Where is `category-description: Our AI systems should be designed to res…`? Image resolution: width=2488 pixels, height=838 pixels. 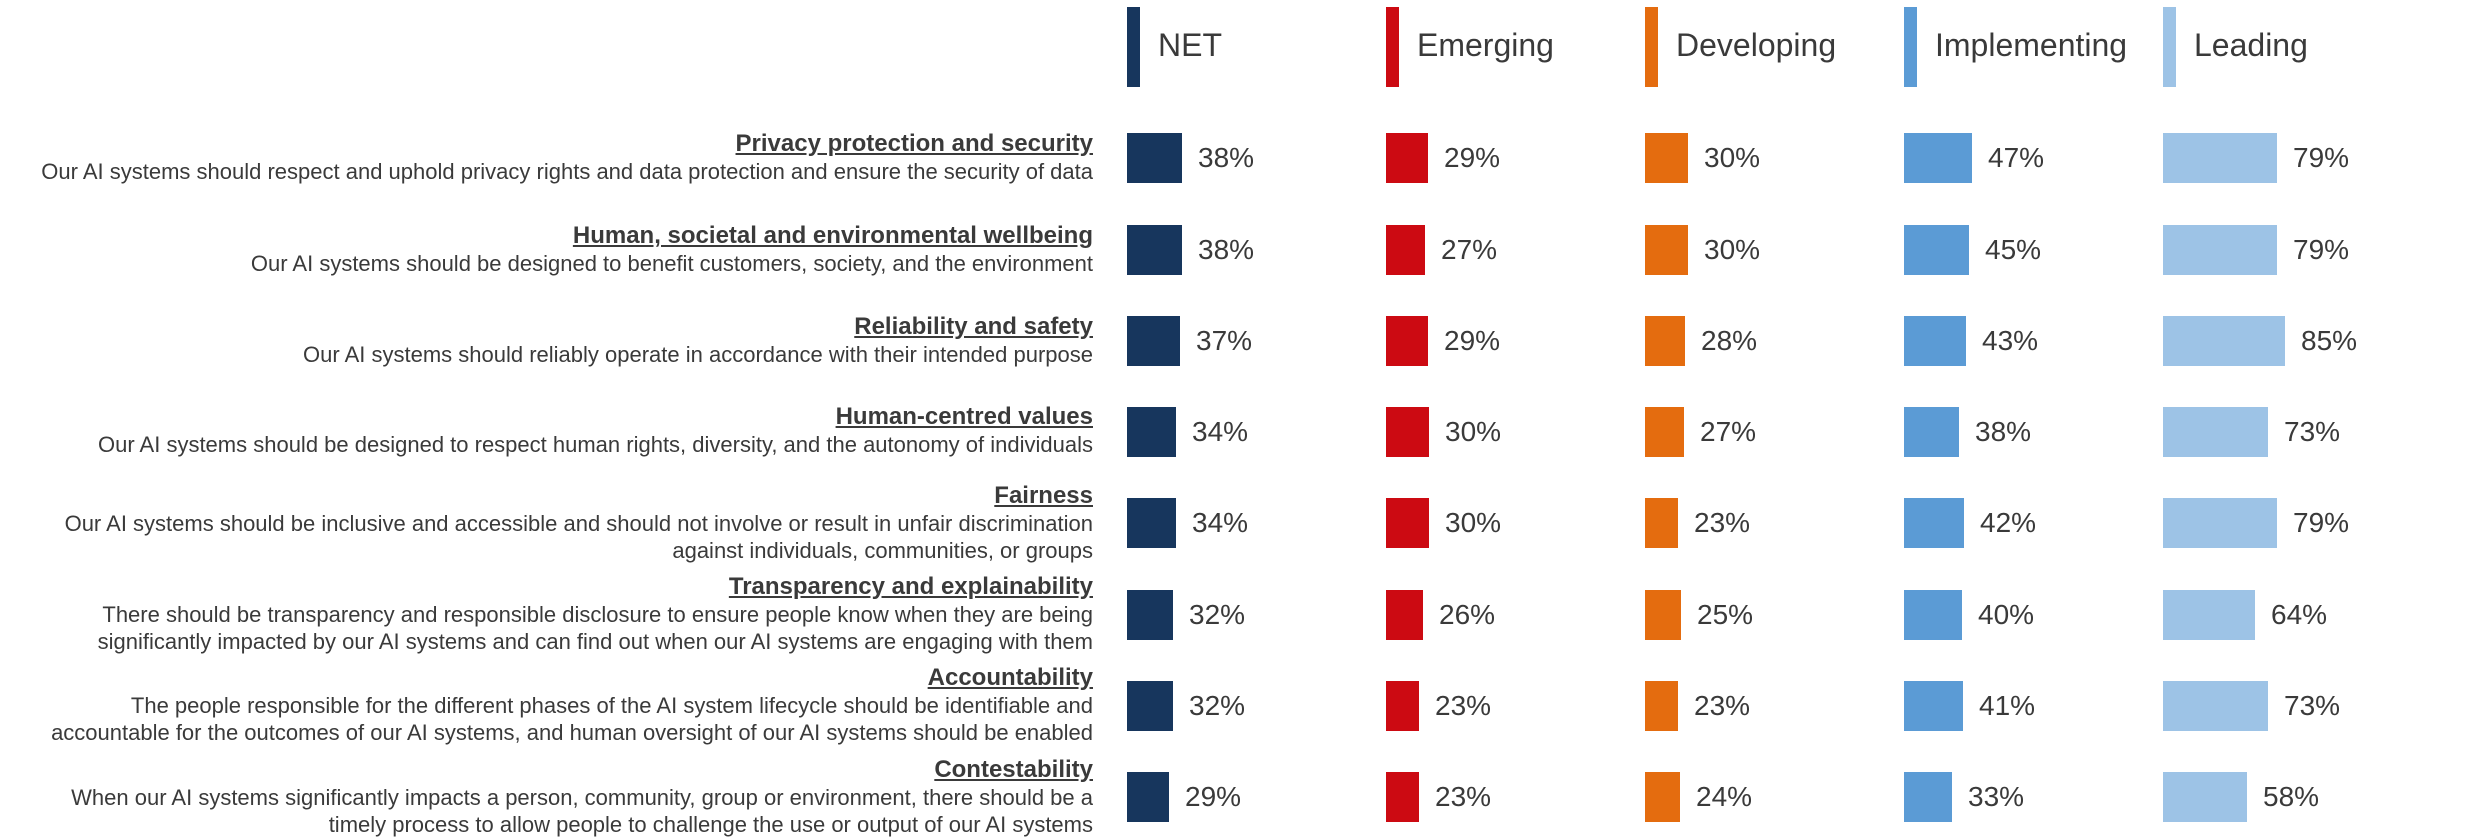
category-description: Our AI systems should be designed to res… is located at coordinates (595, 444).